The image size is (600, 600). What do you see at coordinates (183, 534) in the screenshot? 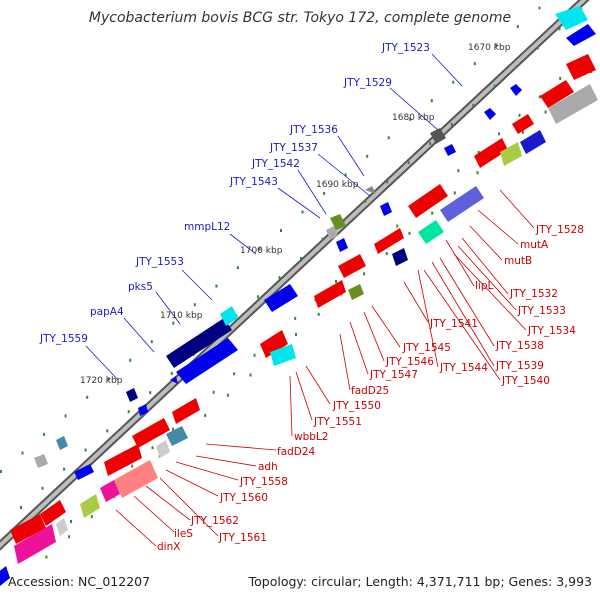
I see `gene-label-minus: ileS` at bounding box center [183, 534].